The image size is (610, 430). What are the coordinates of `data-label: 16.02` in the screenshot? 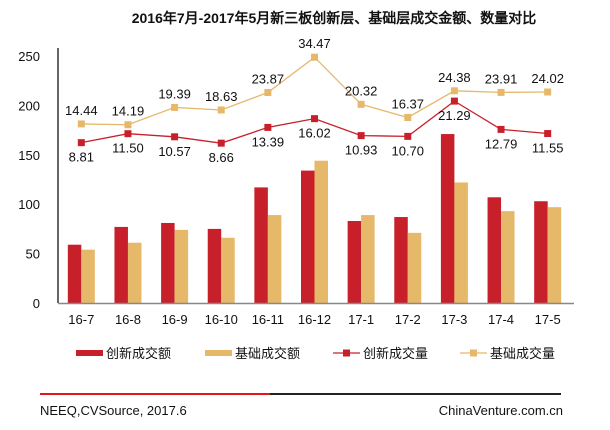 It's located at (314, 133).